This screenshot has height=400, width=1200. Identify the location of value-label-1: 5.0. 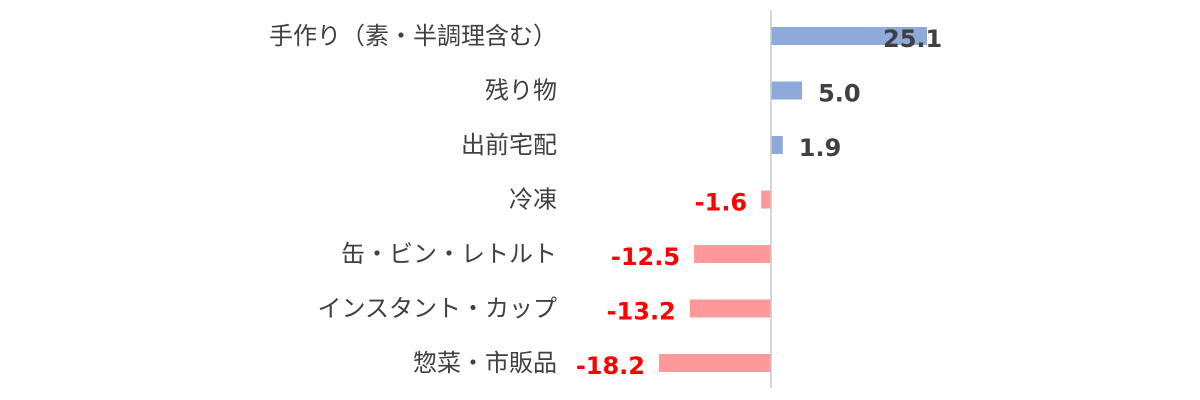
(839, 94).